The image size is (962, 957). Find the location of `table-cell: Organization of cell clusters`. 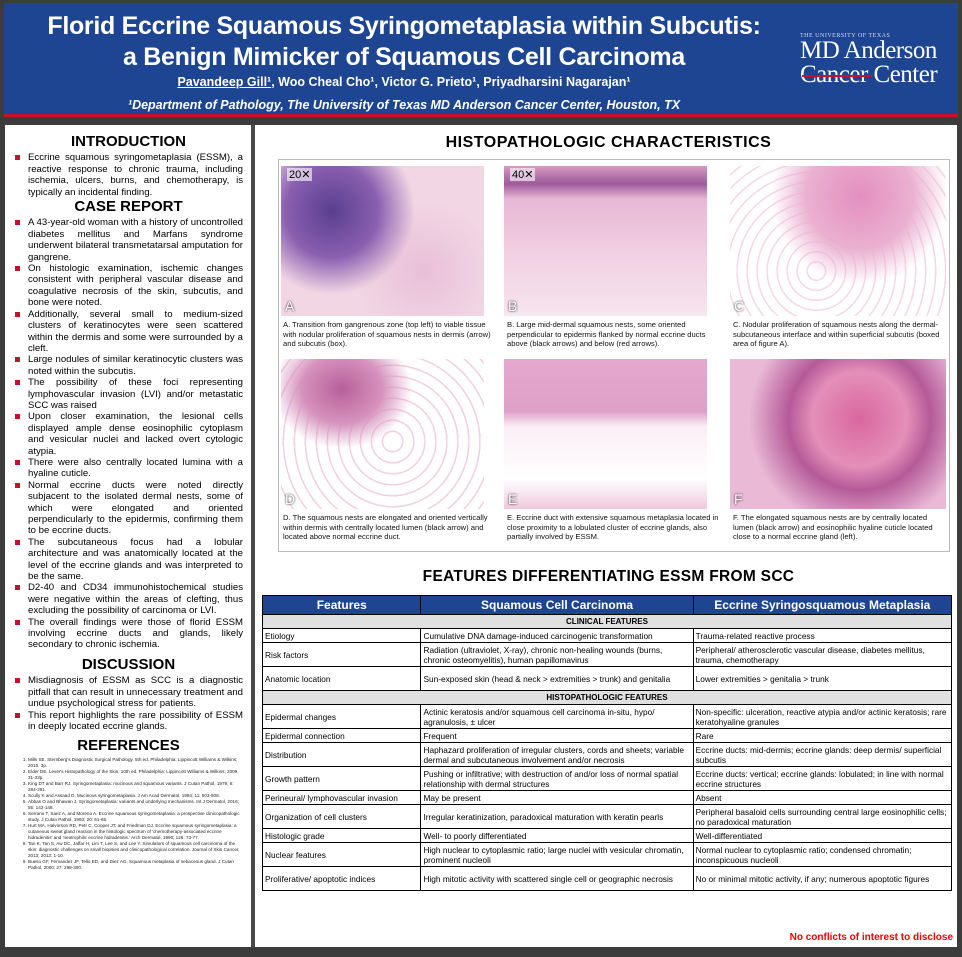

table-cell: Organization of cell clusters is located at coordinates (341, 816).